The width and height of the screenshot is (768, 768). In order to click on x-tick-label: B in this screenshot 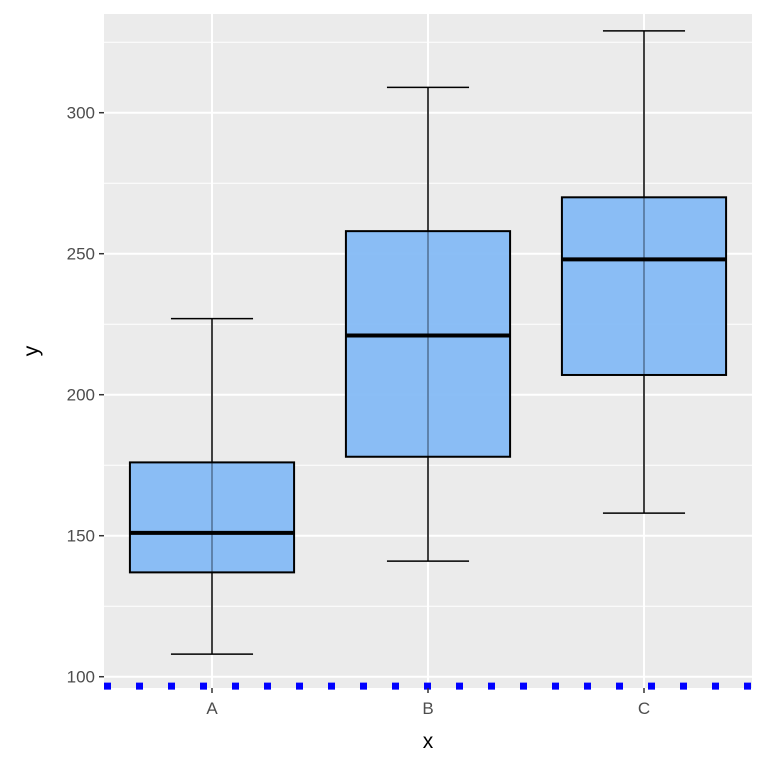, I will do `click(427, 708)`.